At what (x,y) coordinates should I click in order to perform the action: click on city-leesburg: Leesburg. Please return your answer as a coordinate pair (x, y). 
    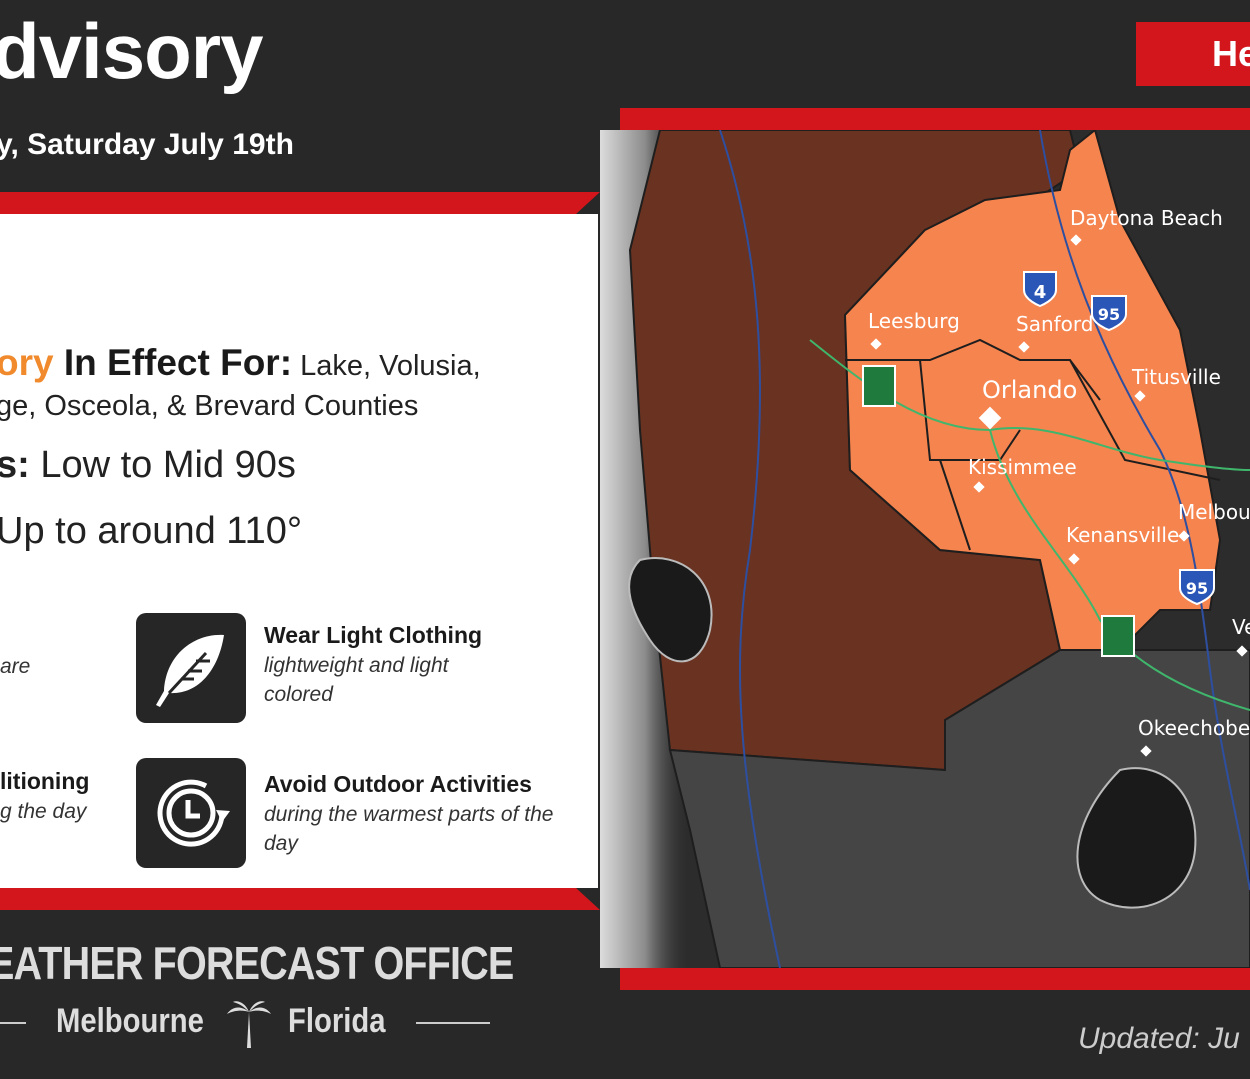
    Looking at the image, I should click on (914, 321).